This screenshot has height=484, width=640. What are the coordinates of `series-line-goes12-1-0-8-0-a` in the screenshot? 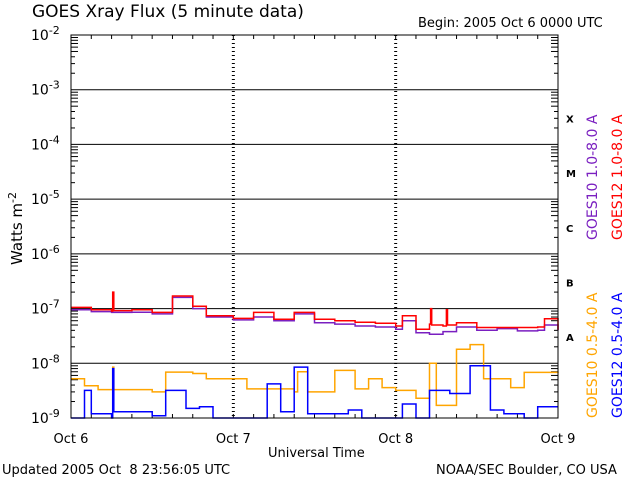 It's located at (315, 310).